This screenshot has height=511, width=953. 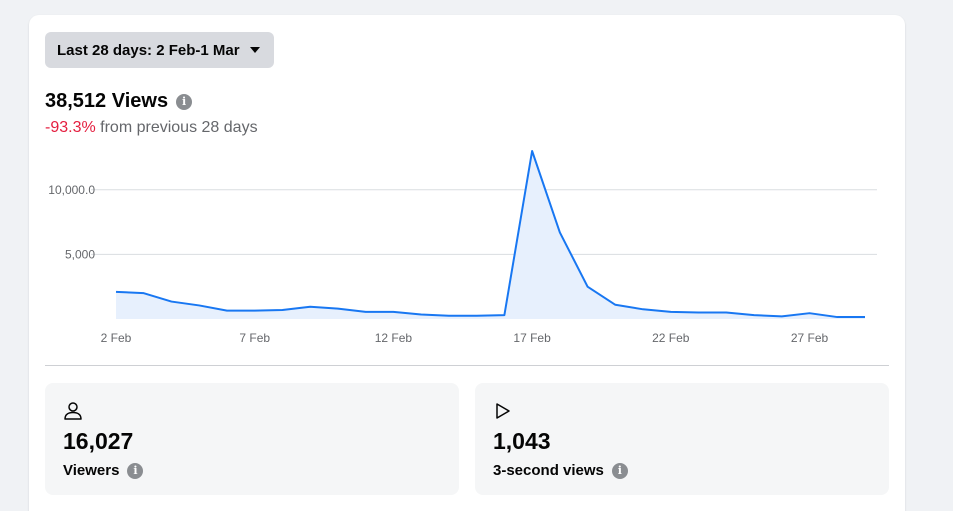 What do you see at coordinates (254, 338) in the screenshot?
I see `x-tick-label: 7 Feb` at bounding box center [254, 338].